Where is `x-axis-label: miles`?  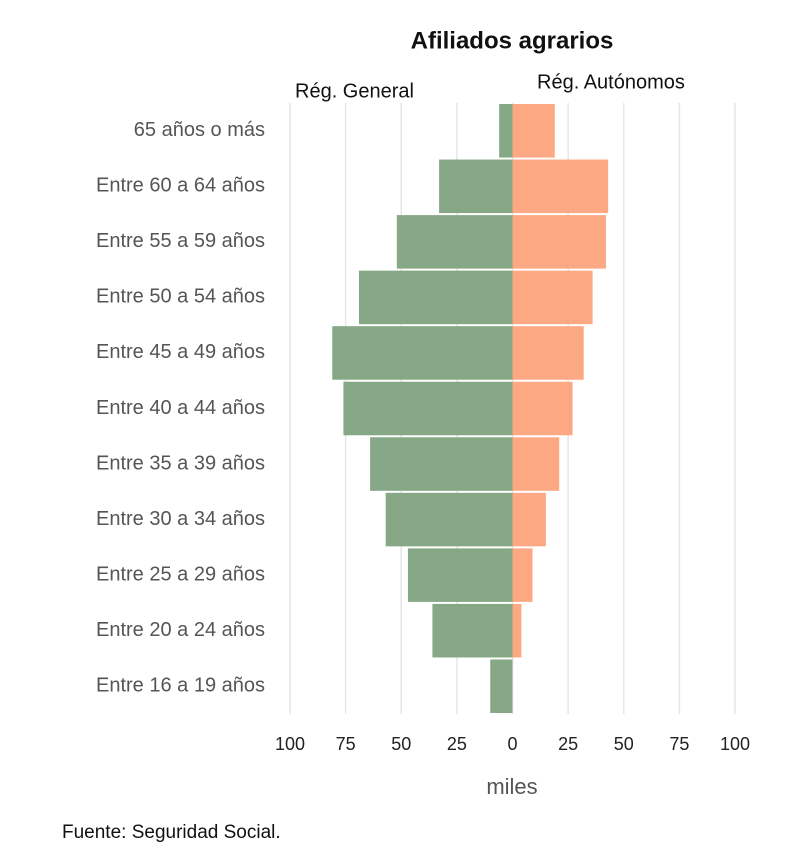
x-axis-label: miles is located at coordinates (511, 786).